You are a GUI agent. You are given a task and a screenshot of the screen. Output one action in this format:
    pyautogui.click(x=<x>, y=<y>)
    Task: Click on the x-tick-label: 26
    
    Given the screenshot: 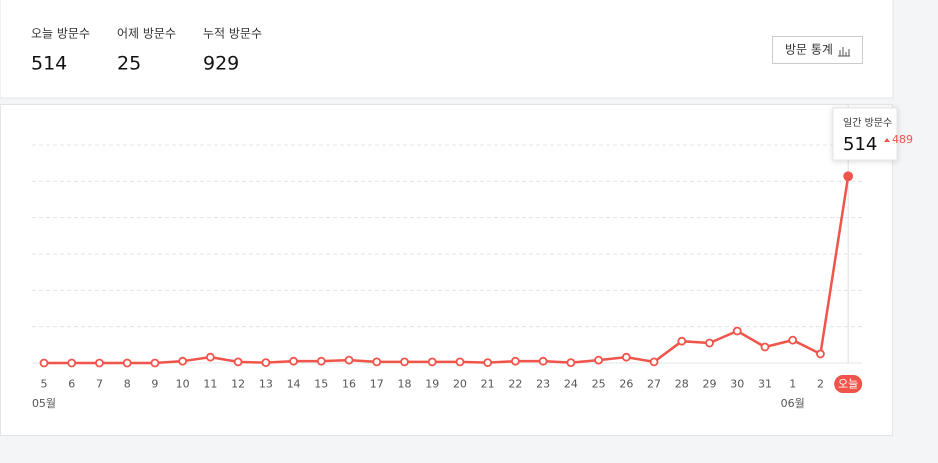 What is the action you would take?
    pyautogui.click(x=626, y=384)
    